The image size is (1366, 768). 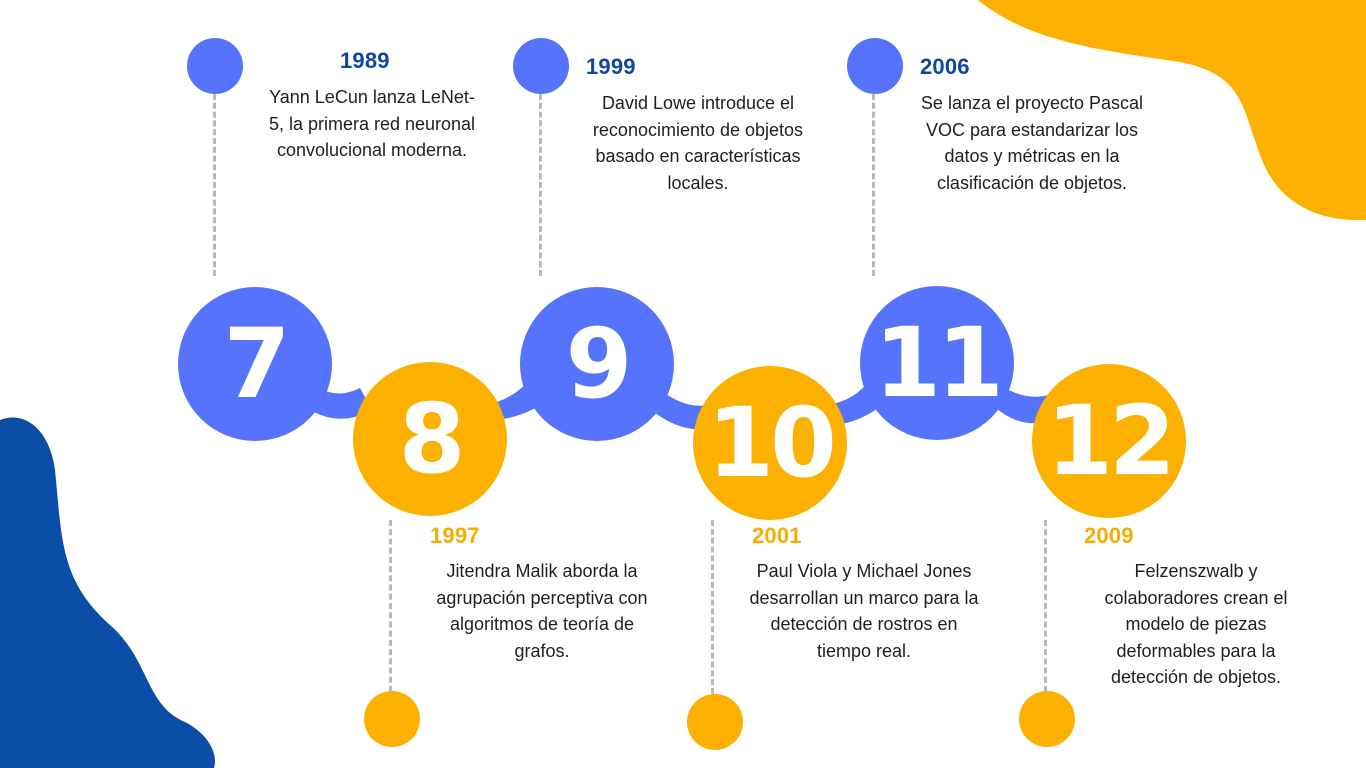 I want to click on navy-corner-blob, so click(x=107, y=592).